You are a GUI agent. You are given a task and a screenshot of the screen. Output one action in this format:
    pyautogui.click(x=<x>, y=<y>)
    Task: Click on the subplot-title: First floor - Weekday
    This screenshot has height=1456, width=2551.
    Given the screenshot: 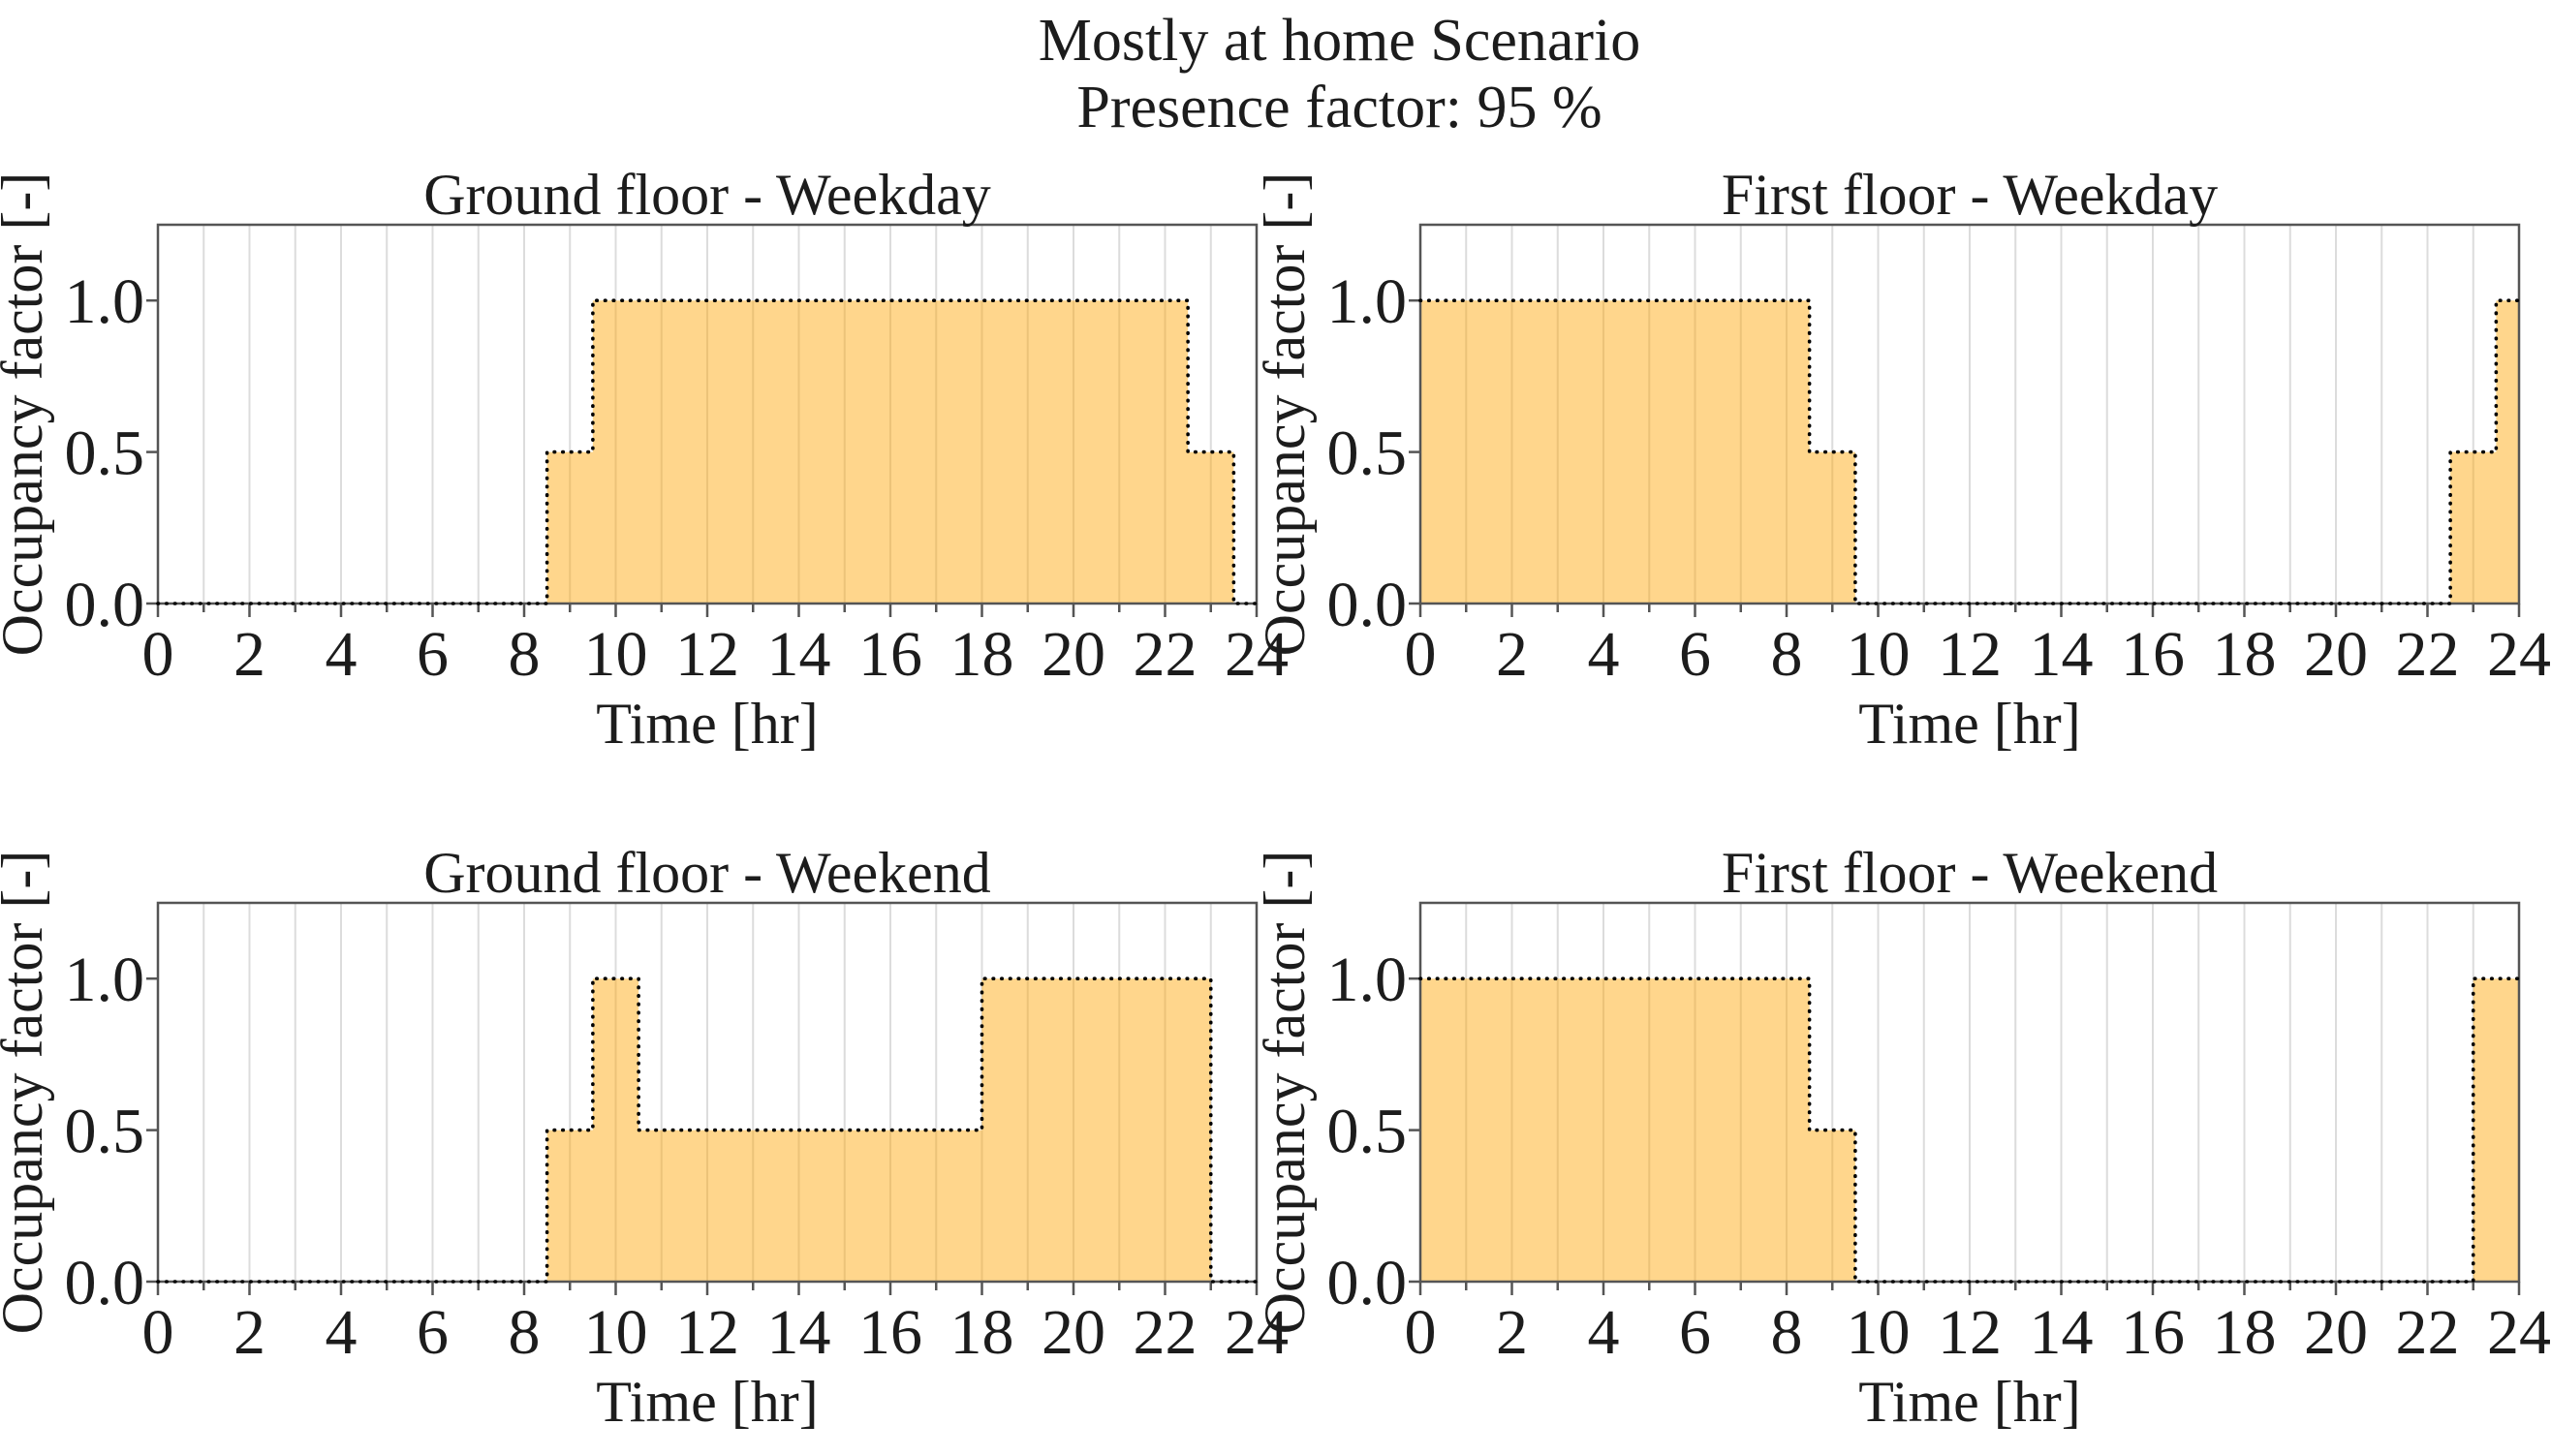 What is the action you would take?
    pyautogui.click(x=1970, y=195)
    